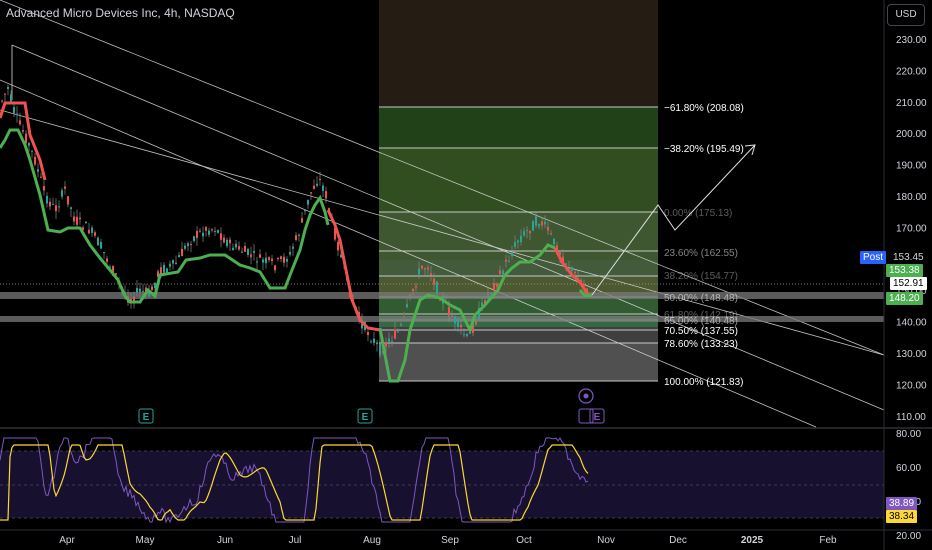 The height and width of the screenshot is (550, 932). I want to click on currency-button: USD, so click(906, 15).